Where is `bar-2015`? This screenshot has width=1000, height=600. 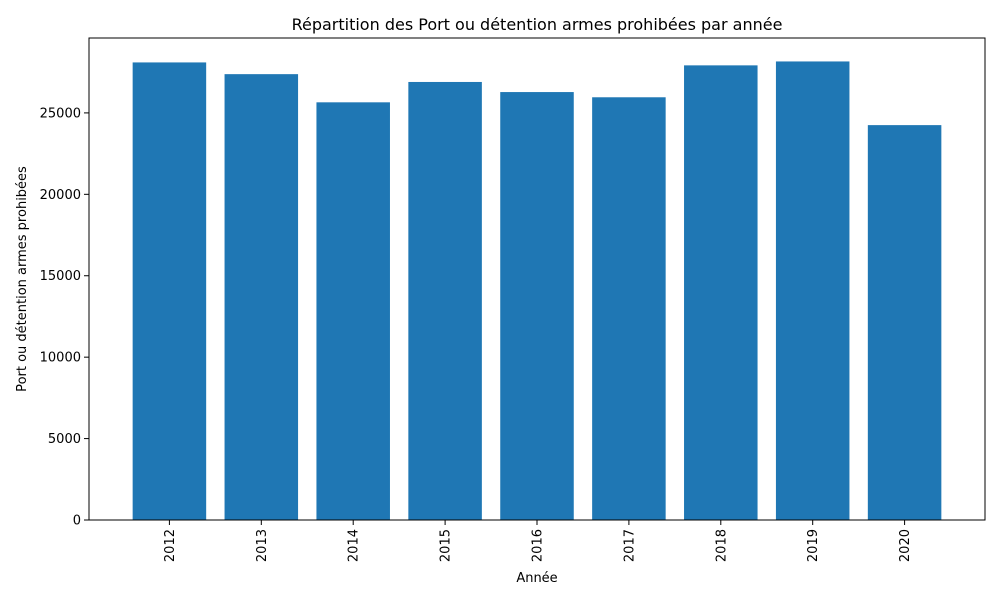
bar-2015 is located at coordinates (445, 300).